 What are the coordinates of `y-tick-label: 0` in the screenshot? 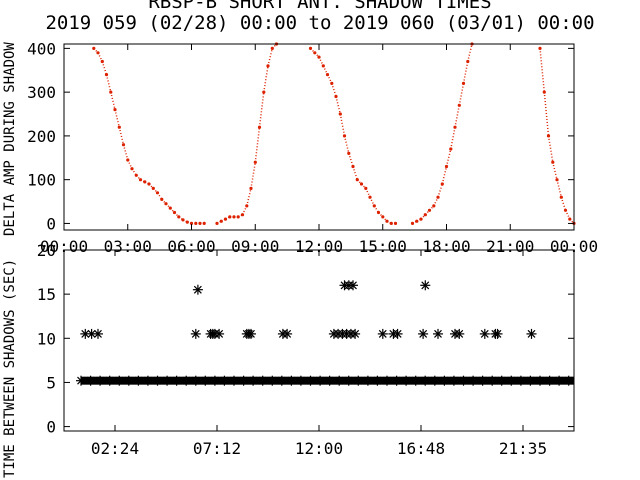 It's located at (51, 223).